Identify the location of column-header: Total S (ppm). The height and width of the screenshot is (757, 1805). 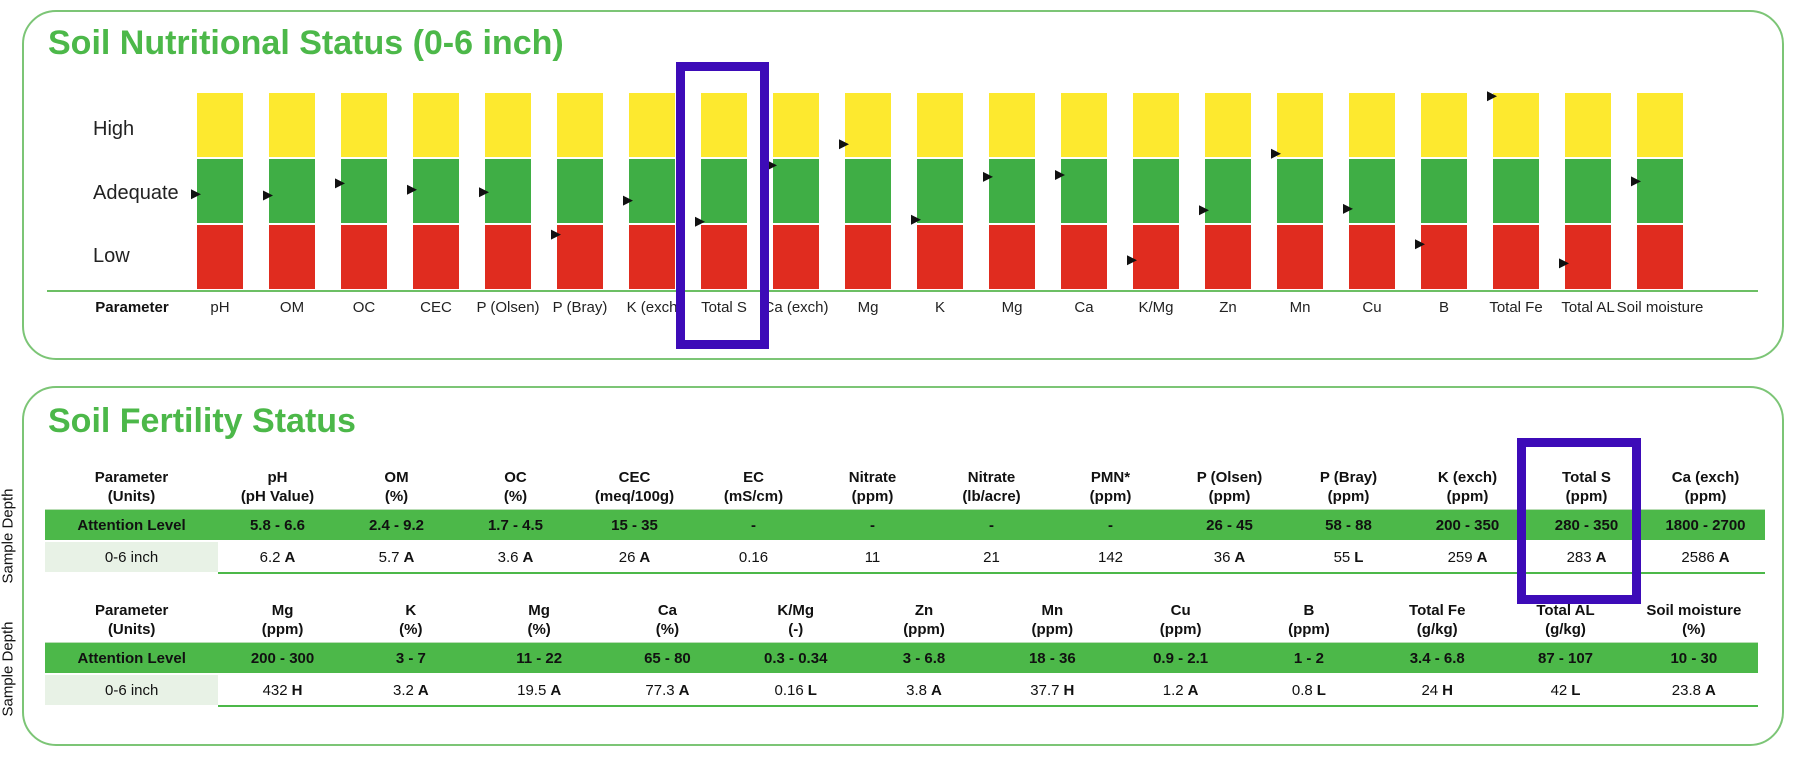
(1586, 487).